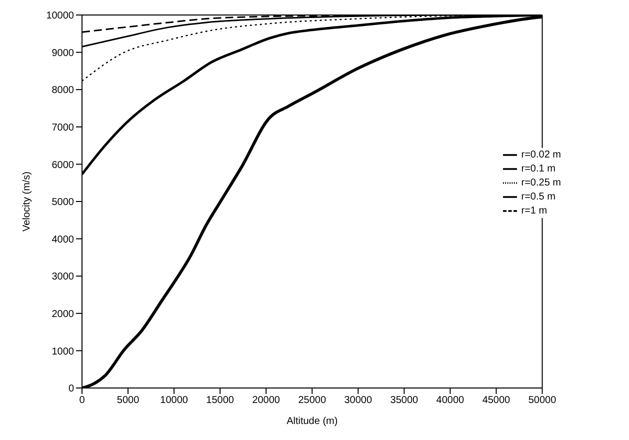 The height and width of the screenshot is (440, 629). Describe the element at coordinates (496, 400) in the screenshot. I see `x-tick-label: 45000` at that location.